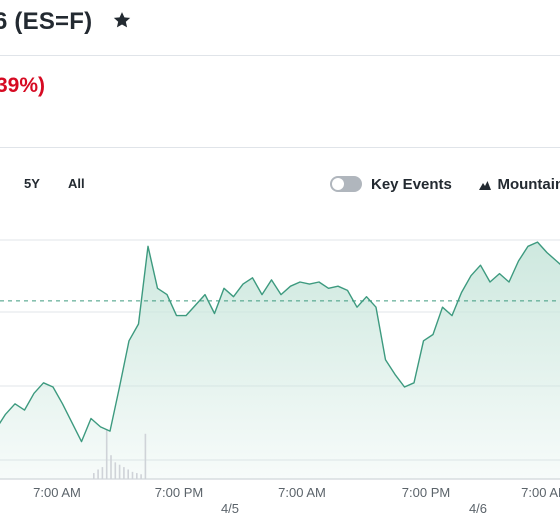 The width and height of the screenshot is (560, 519). What do you see at coordinates (32, 183) in the screenshot?
I see `range-button-5y: 5Y` at bounding box center [32, 183].